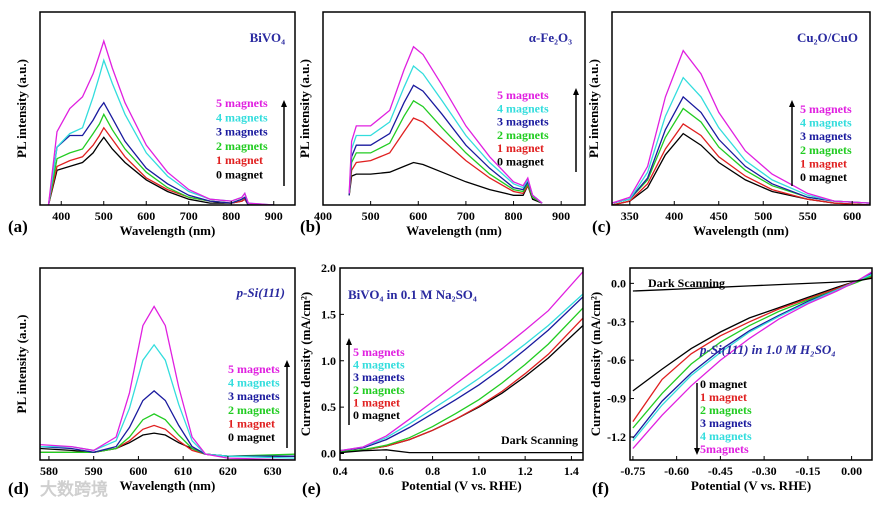 This screenshot has height=510, width=880. Describe the element at coordinates (807, 471) in the screenshot. I see `x-tick-label: -0.15` at that location.